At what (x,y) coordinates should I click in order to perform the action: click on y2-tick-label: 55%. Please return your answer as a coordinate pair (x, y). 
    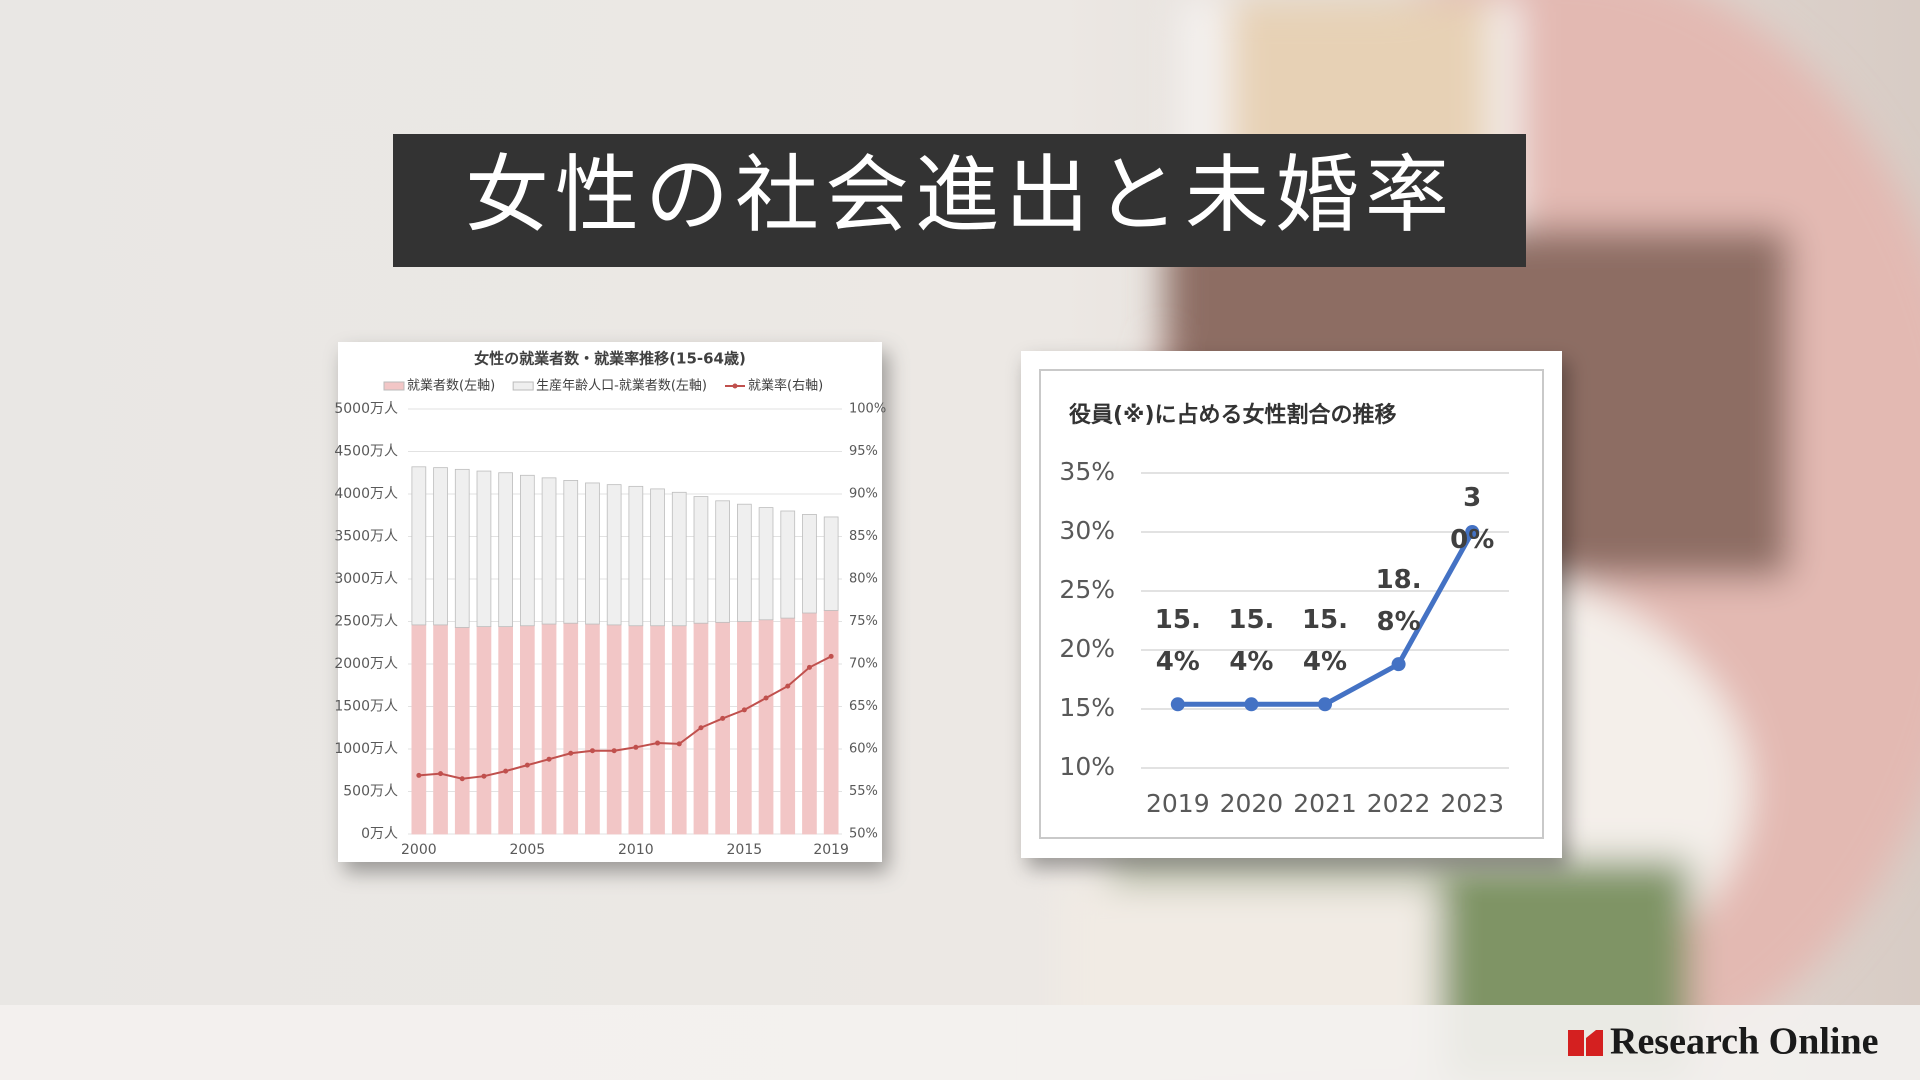
    Looking at the image, I should click on (863, 791).